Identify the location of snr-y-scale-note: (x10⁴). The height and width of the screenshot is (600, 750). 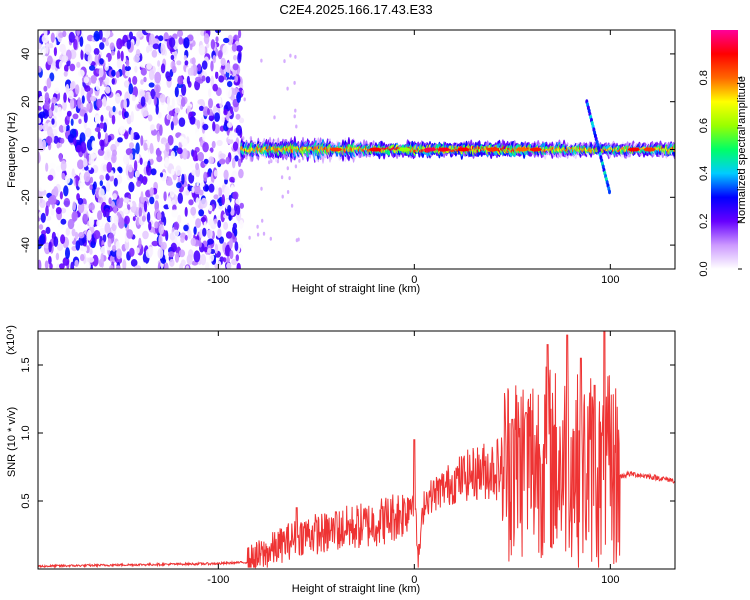
(11, 340).